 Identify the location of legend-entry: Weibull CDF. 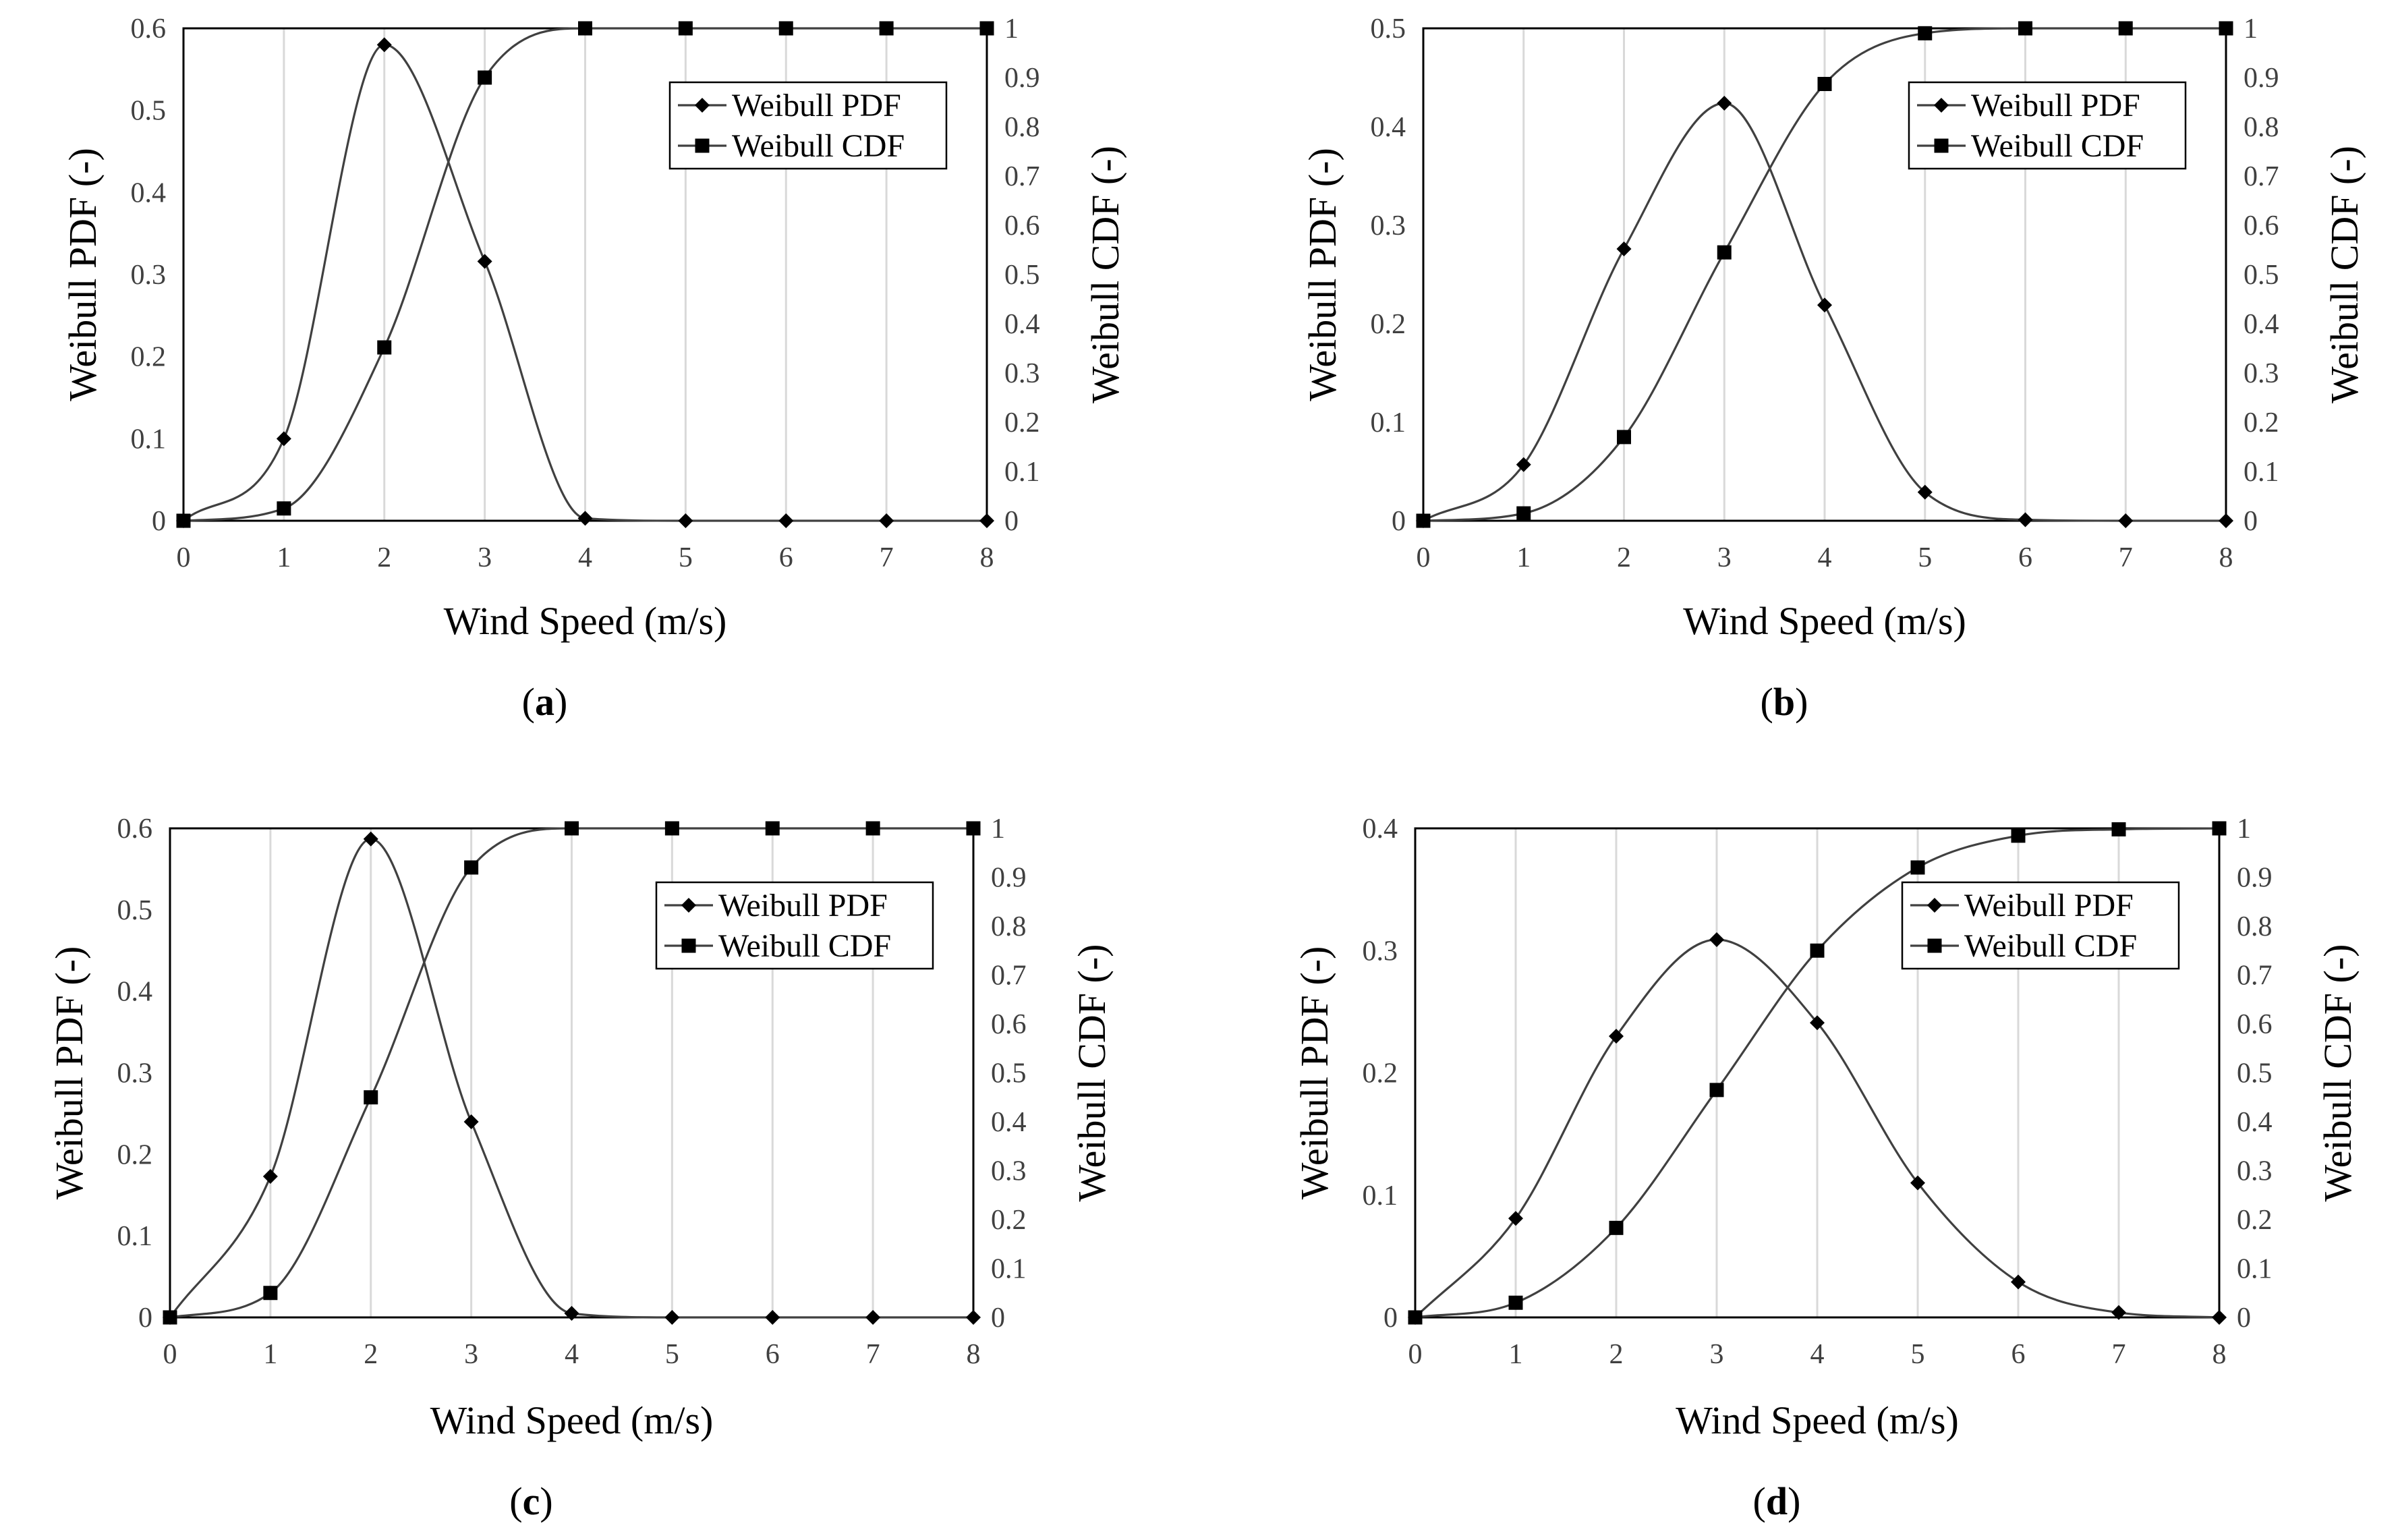
(2057, 146).